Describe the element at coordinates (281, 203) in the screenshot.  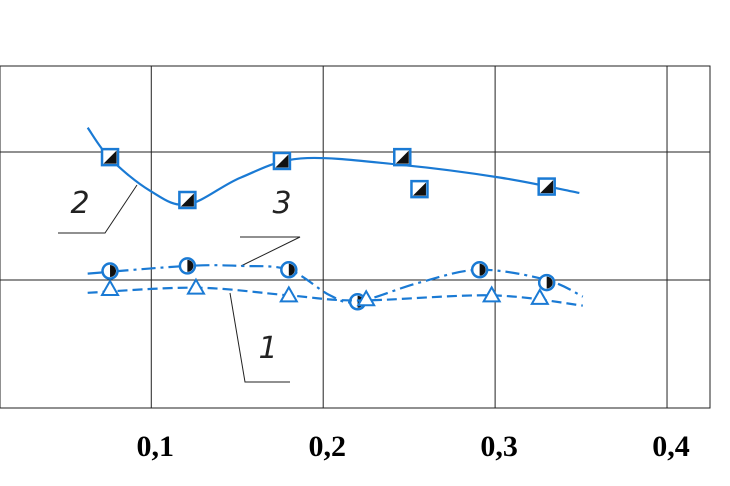
I see `series-label: 3` at that location.